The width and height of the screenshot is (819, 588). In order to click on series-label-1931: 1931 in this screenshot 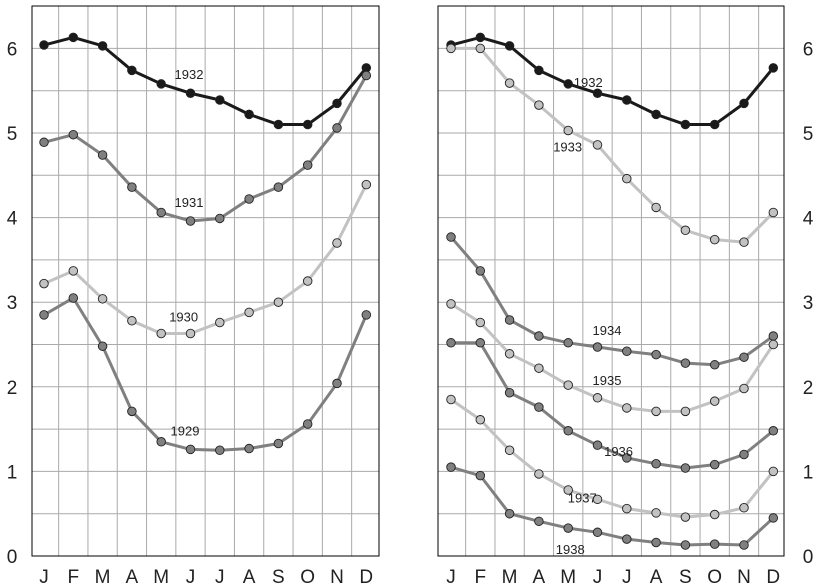, I will do `click(189, 202)`.